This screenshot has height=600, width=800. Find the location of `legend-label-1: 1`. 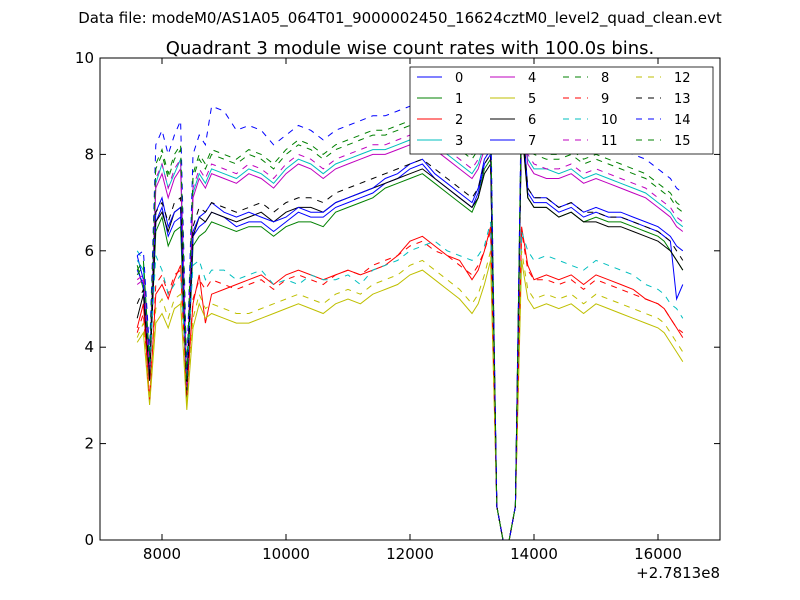

legend-label-1: 1 is located at coordinates (459, 99).